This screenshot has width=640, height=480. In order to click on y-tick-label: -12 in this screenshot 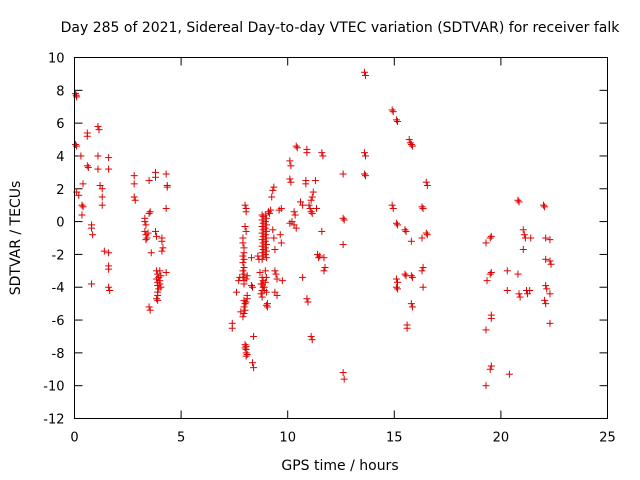, I will do `click(53, 420)`.